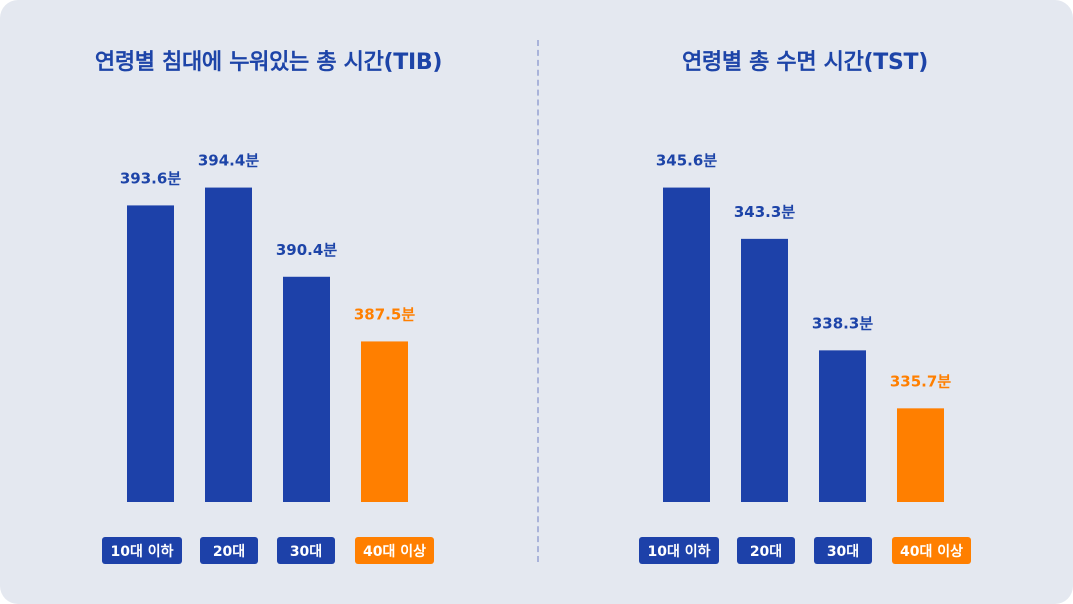 The height and width of the screenshot is (604, 1073). Describe the element at coordinates (229, 550) in the screenshot. I see `tib-category-label-2: 20대` at that location.